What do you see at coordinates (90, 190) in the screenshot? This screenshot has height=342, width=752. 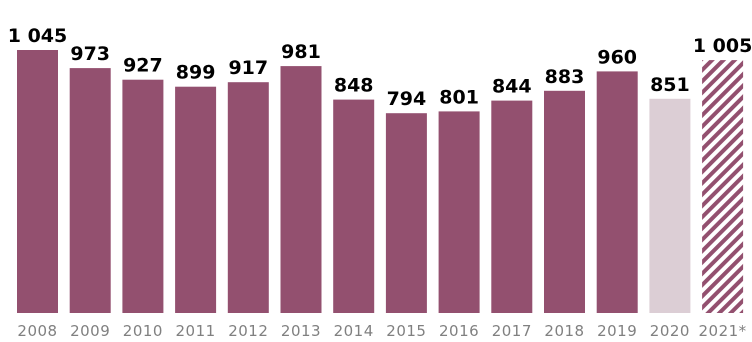 I see `bar-2009` at bounding box center [90, 190].